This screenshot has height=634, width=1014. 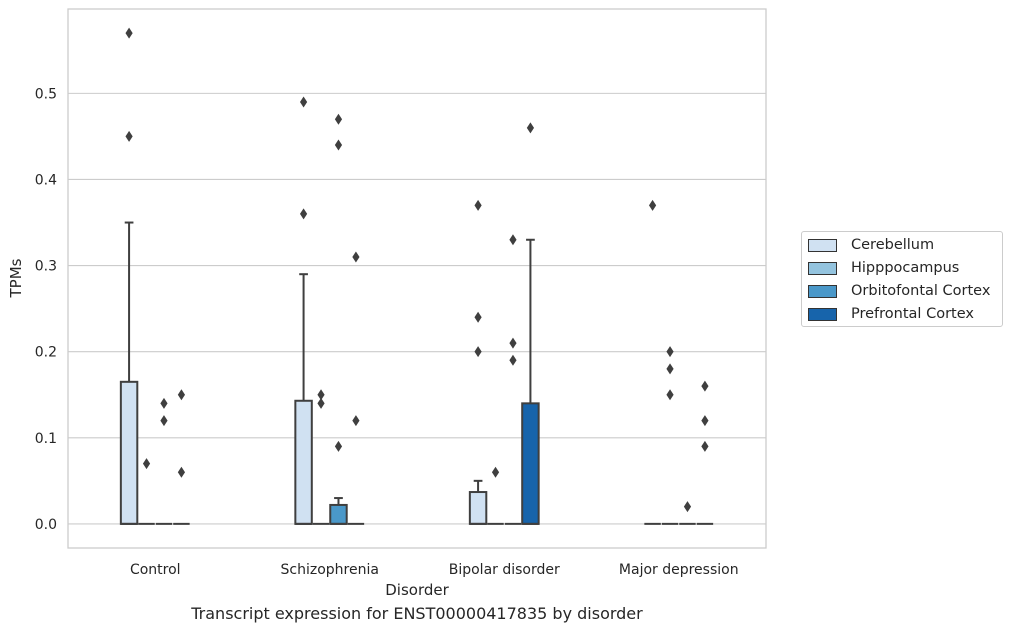 What do you see at coordinates (46, 94) in the screenshot?
I see `y-tick-label: 0.5` at bounding box center [46, 94].